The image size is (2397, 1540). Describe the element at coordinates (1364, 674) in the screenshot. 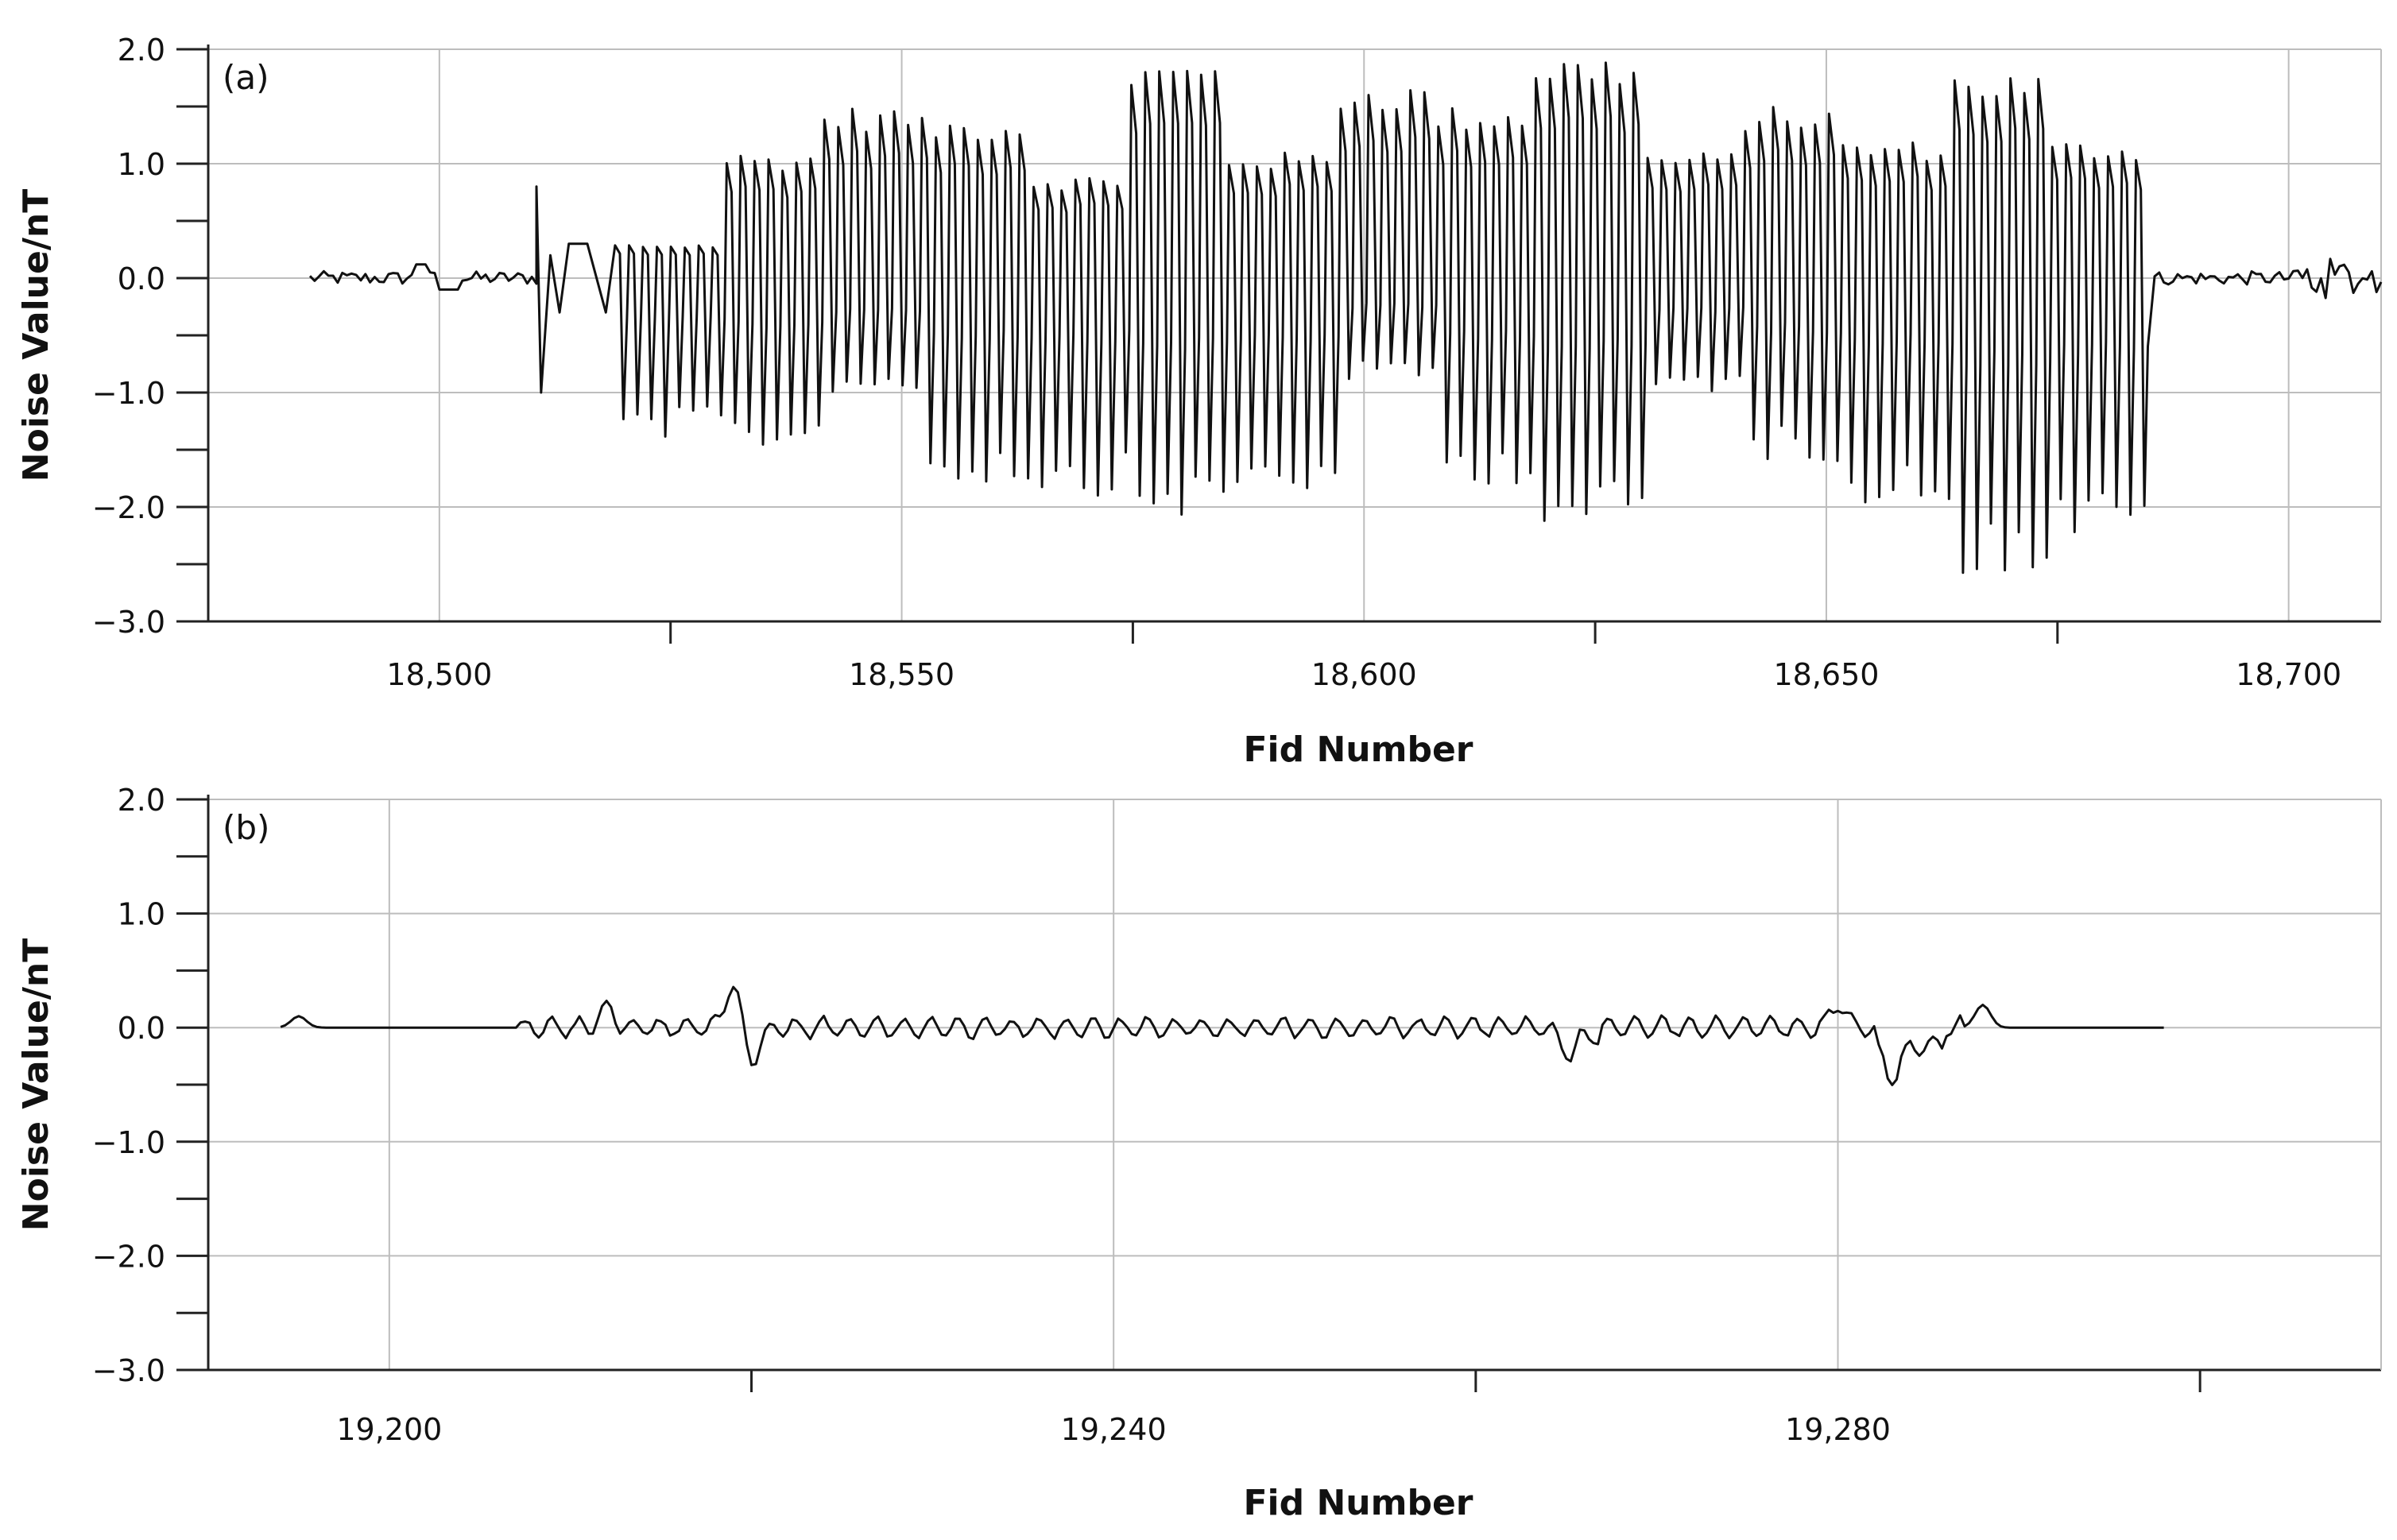

I see `x-tick-label: 18,600` at that location.